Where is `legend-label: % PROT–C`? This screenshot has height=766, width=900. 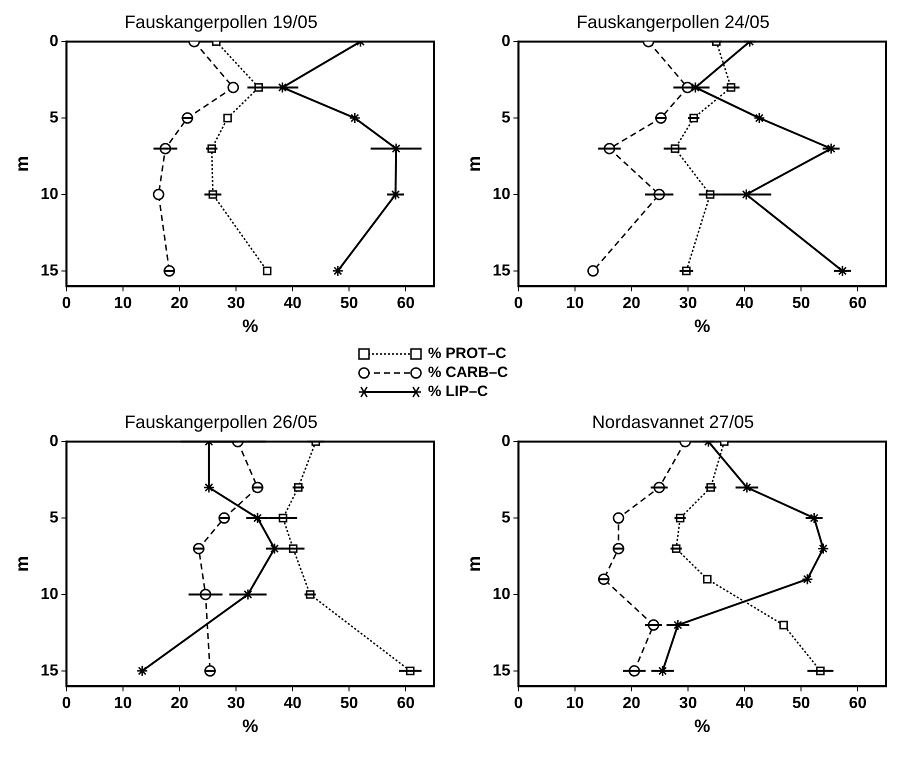 legend-label: % PROT–C is located at coordinates (467, 353).